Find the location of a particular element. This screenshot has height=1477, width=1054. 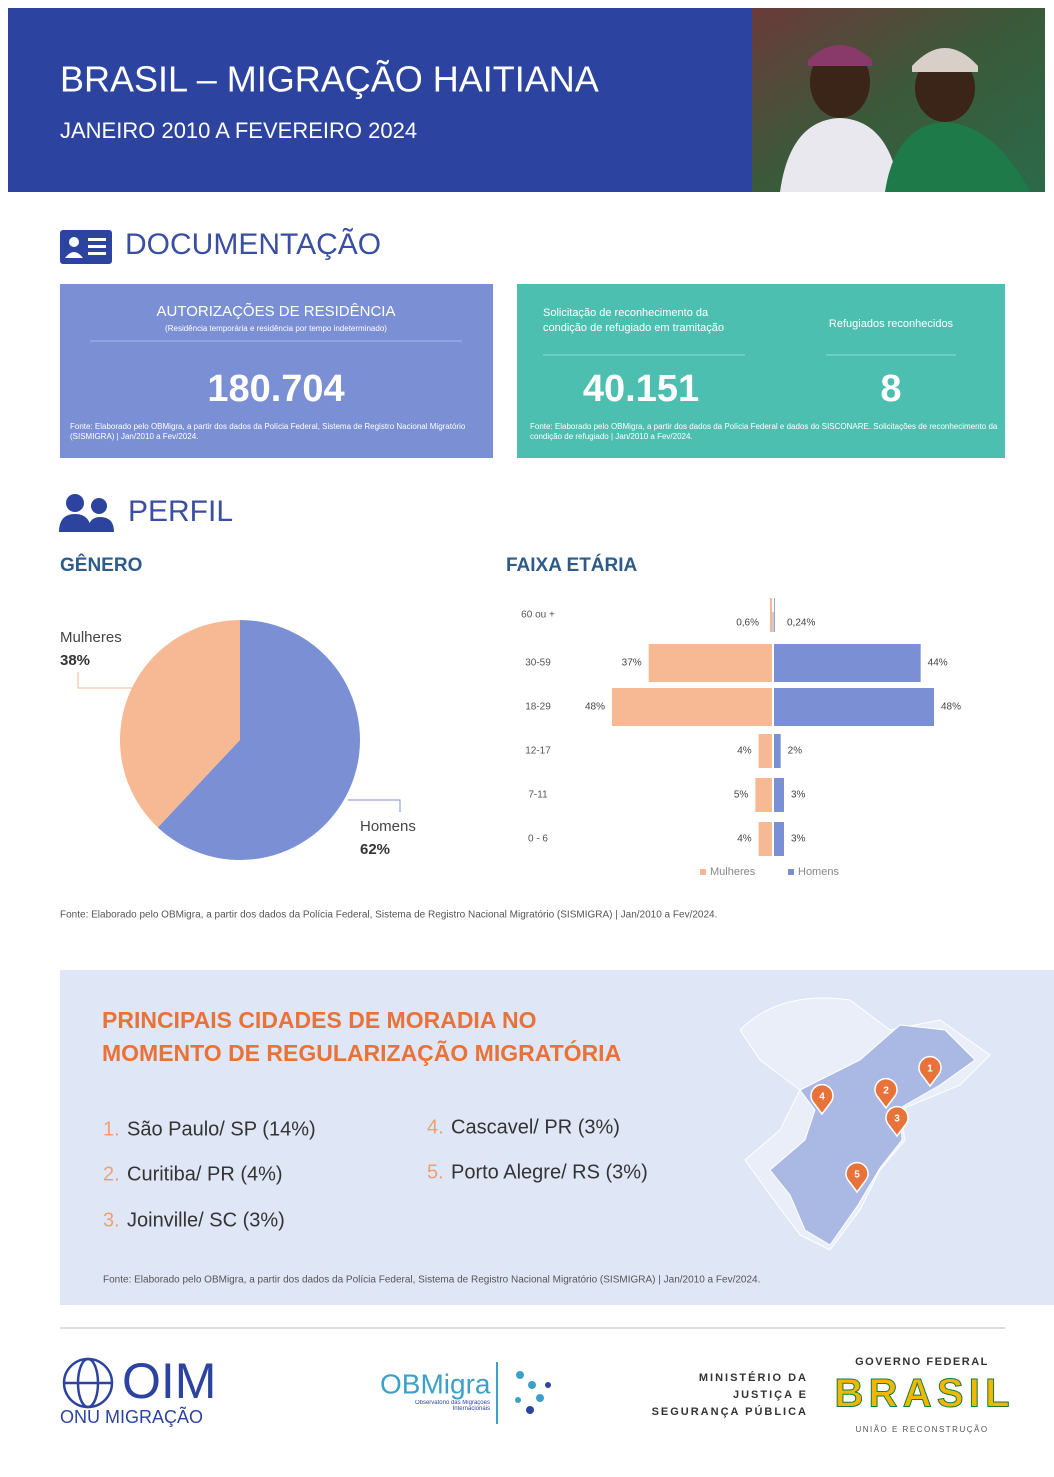

governo: GOVERNO FEDERAL is located at coordinates (922, 1362).